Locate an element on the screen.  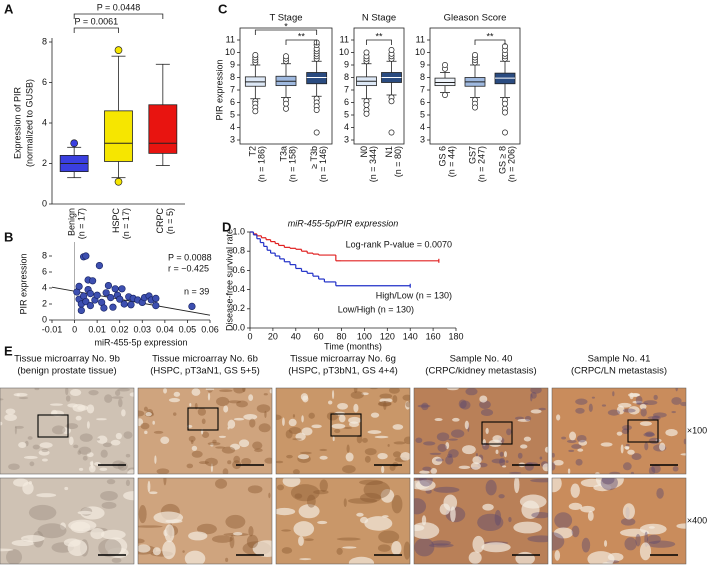
chart-title: Gleason Score is located at coordinates (475, 18).